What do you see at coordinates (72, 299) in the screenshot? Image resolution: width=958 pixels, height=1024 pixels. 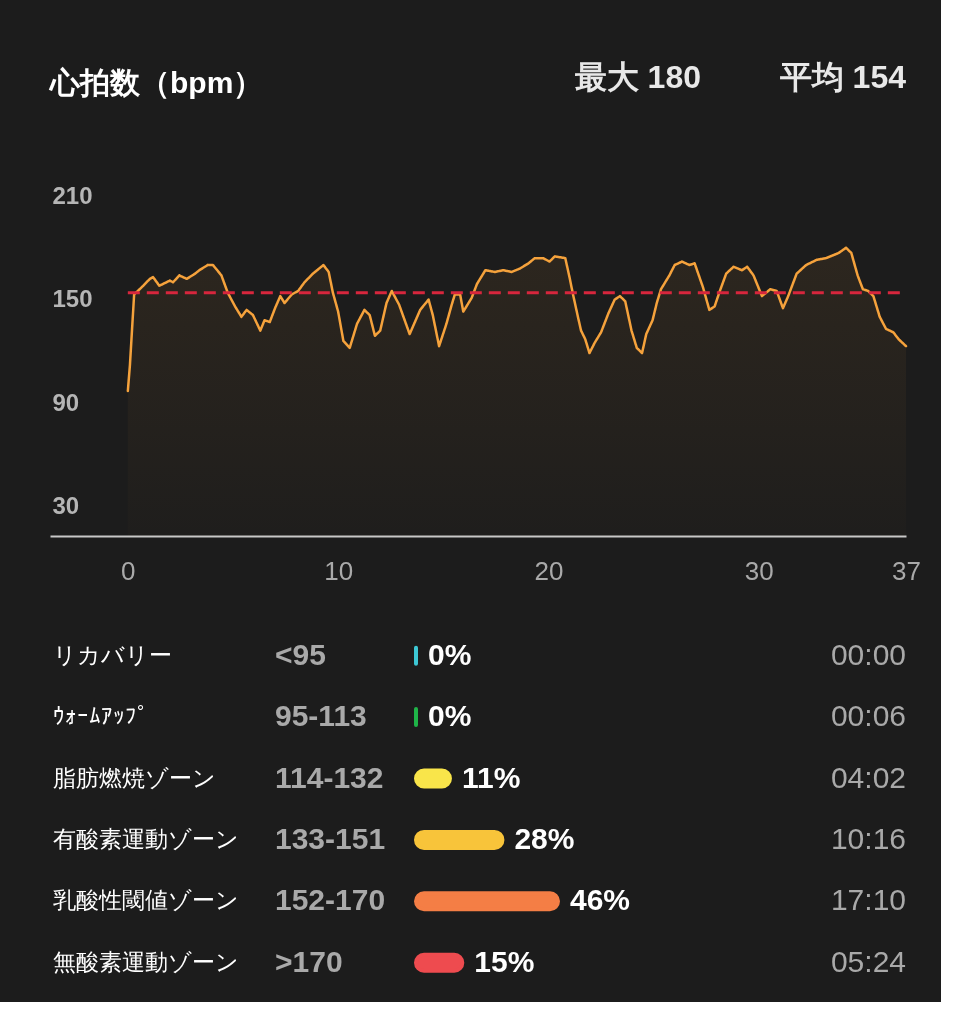 I see `y-tick-label: 150` at bounding box center [72, 299].